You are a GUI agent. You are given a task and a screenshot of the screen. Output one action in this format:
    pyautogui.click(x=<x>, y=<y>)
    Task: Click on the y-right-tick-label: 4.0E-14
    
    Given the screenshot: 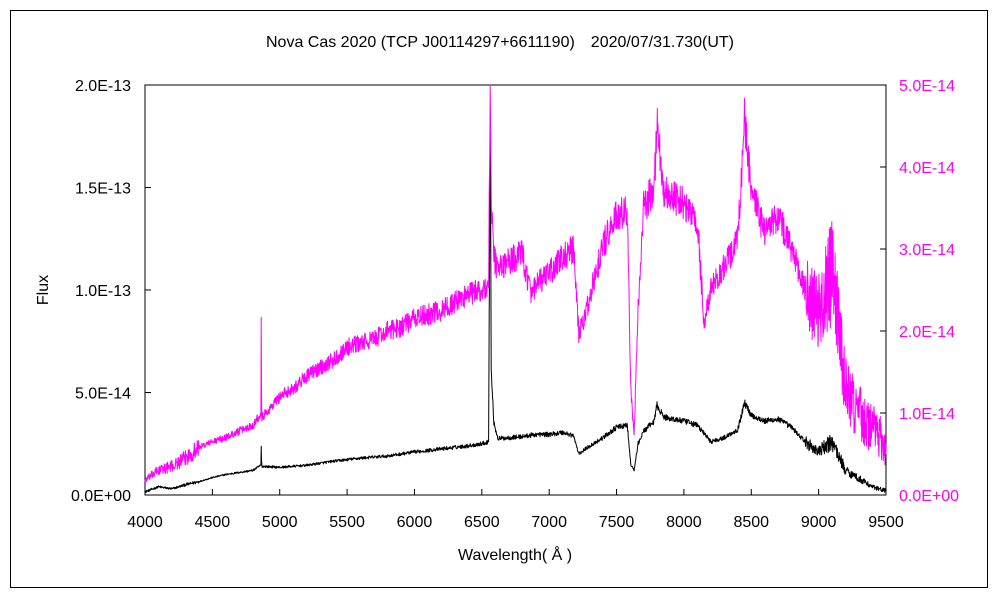 What is the action you would take?
    pyautogui.click(x=927, y=168)
    